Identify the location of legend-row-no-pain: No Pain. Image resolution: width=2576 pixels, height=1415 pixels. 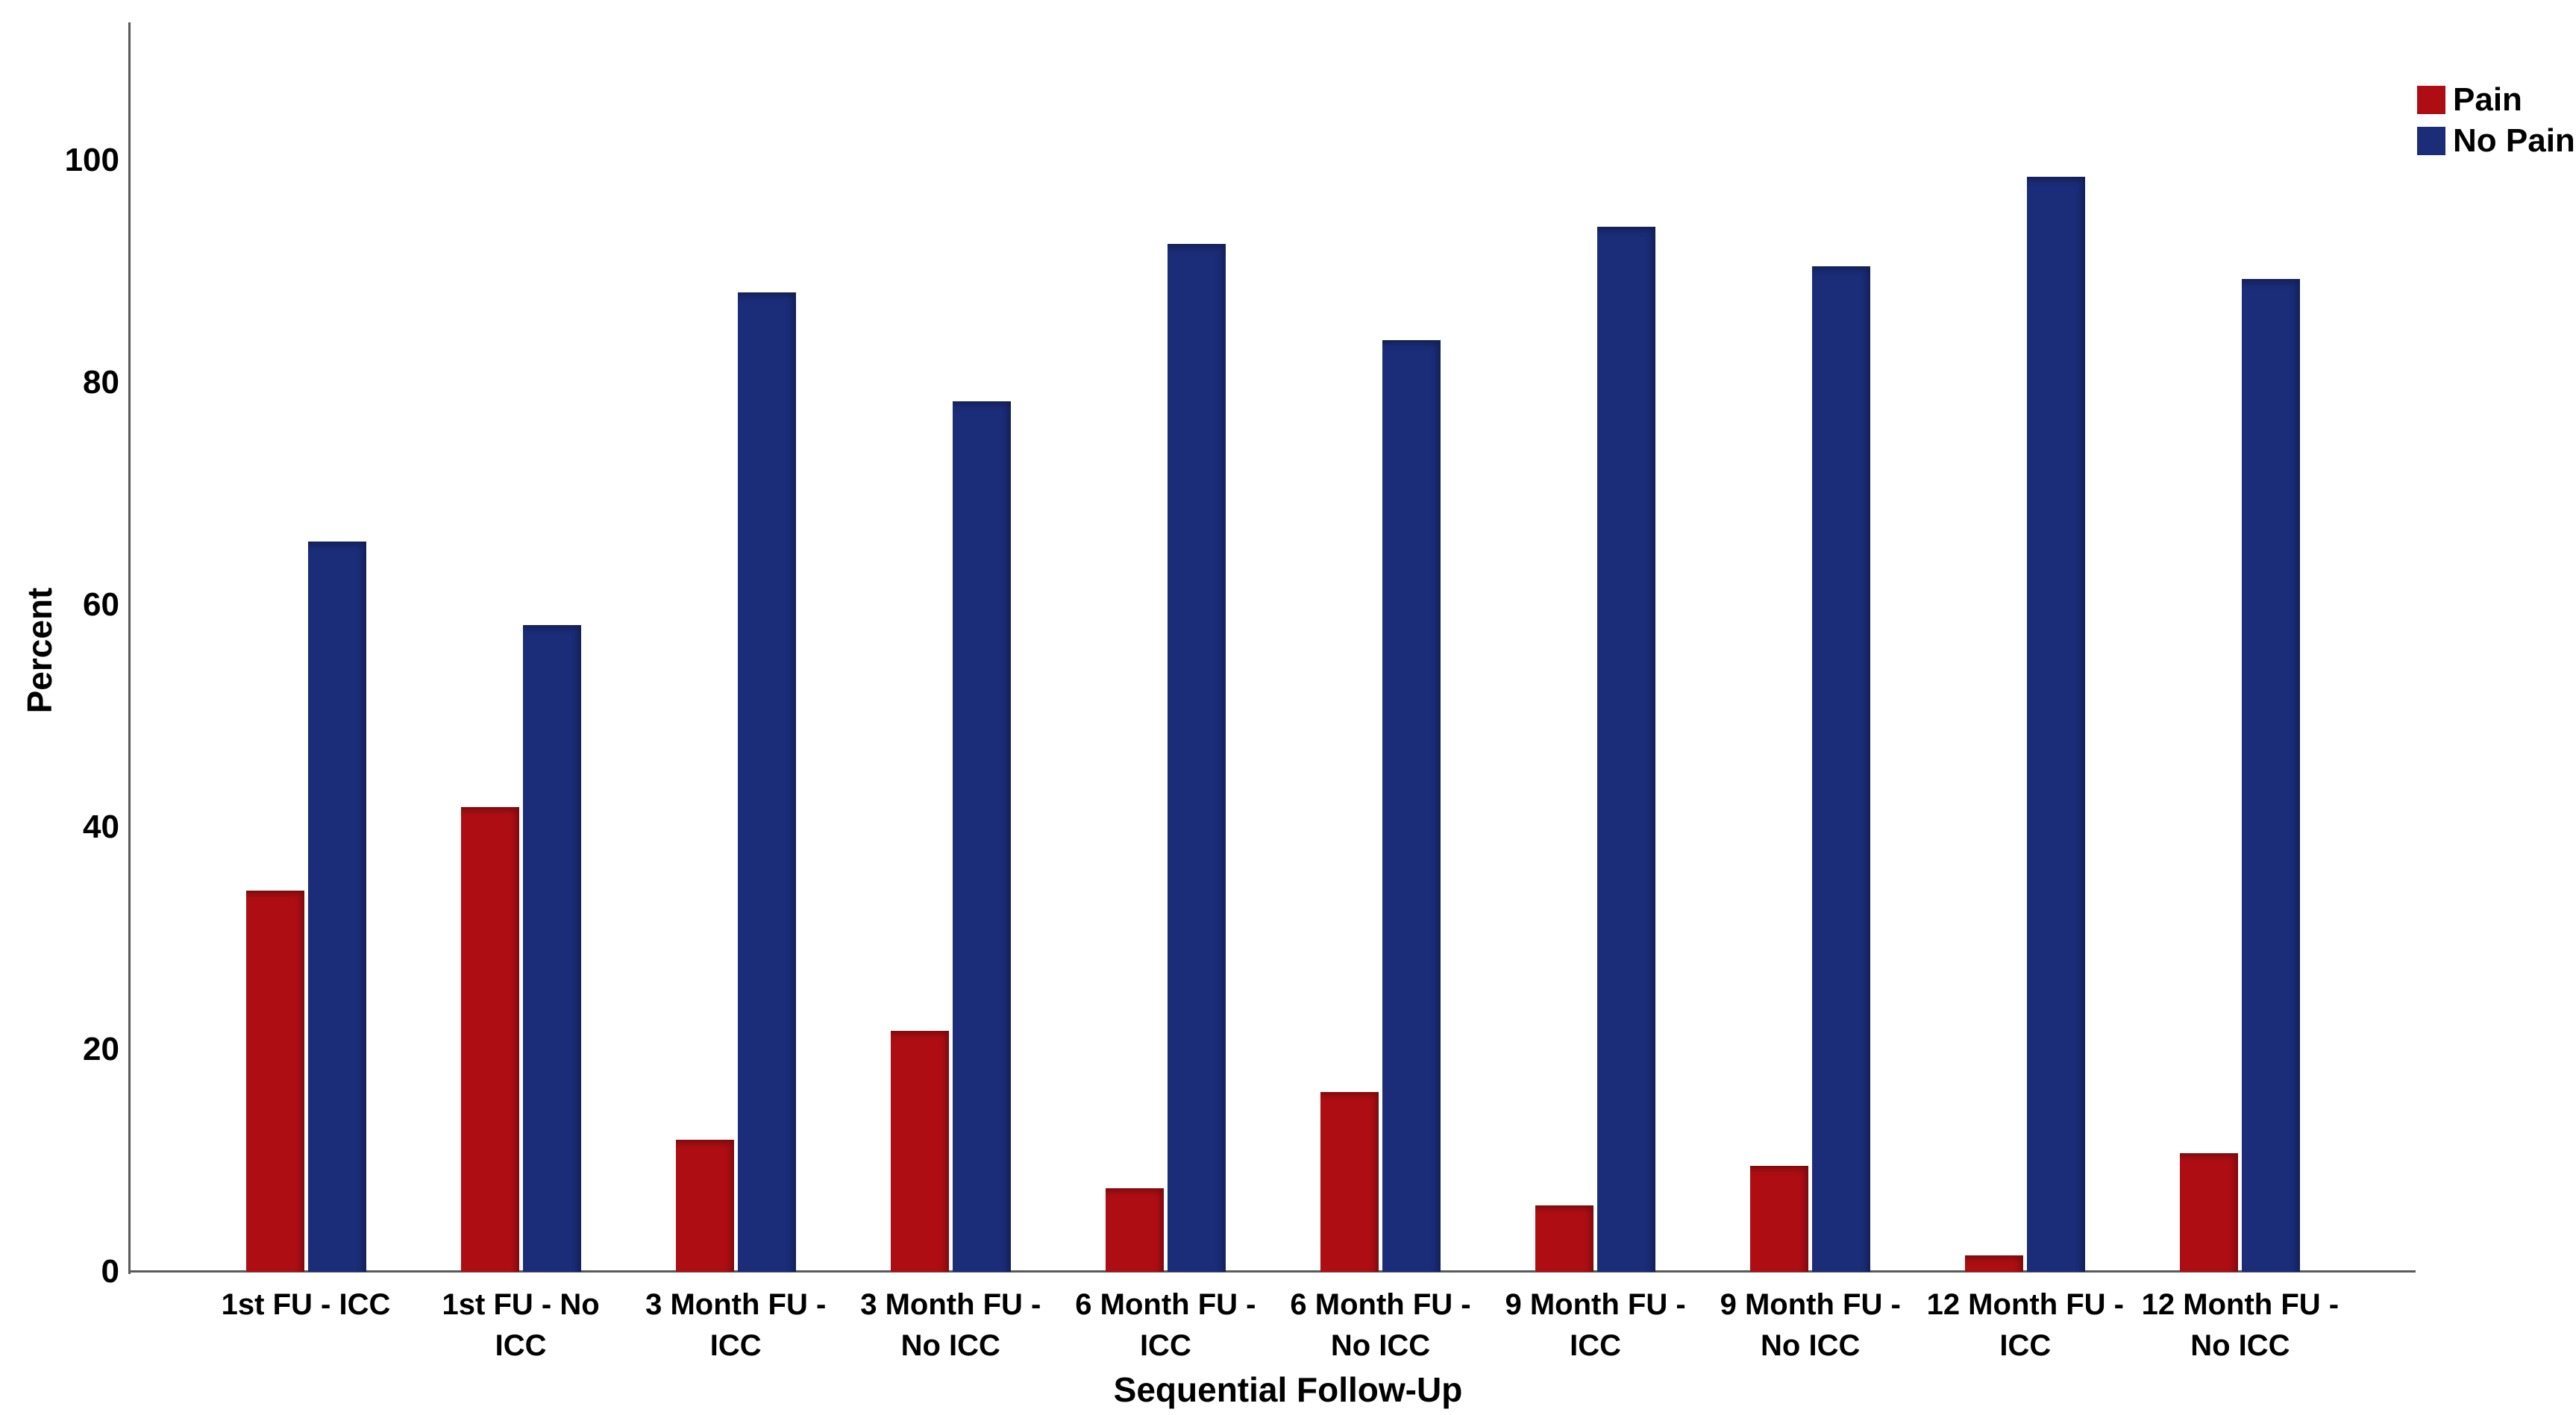
(2496, 140).